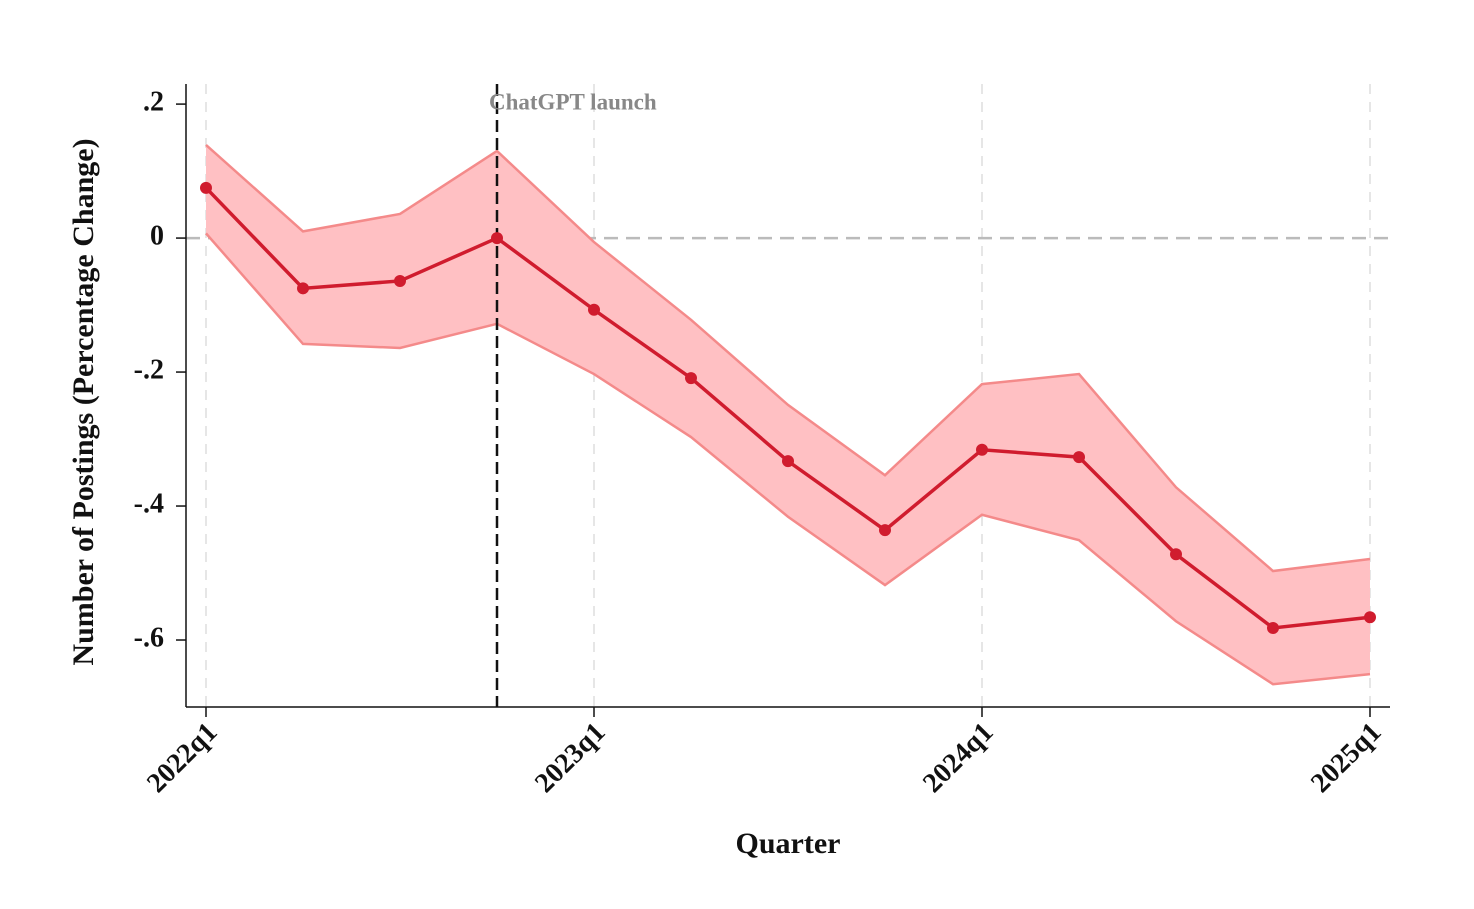 The image size is (1474, 909). Describe the element at coordinates (182, 758) in the screenshot. I see `x-tick-label: 2022q1` at that location.